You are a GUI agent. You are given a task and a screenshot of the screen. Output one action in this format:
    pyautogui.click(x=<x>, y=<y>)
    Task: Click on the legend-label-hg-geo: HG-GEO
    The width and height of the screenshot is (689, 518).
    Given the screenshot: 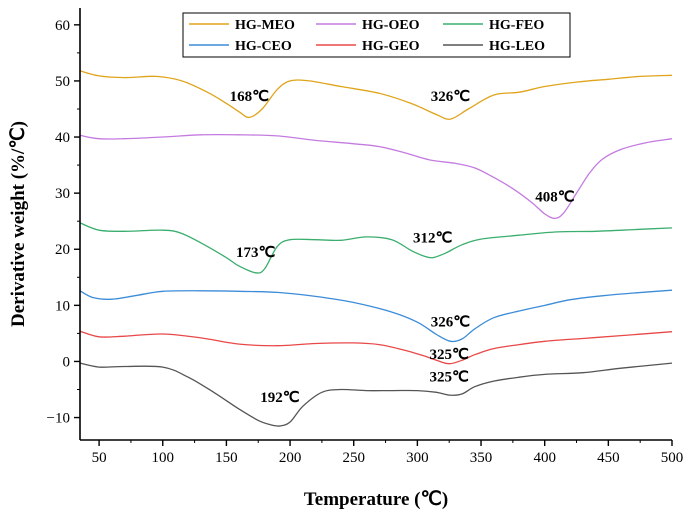 What is the action you would take?
    pyautogui.click(x=391, y=46)
    